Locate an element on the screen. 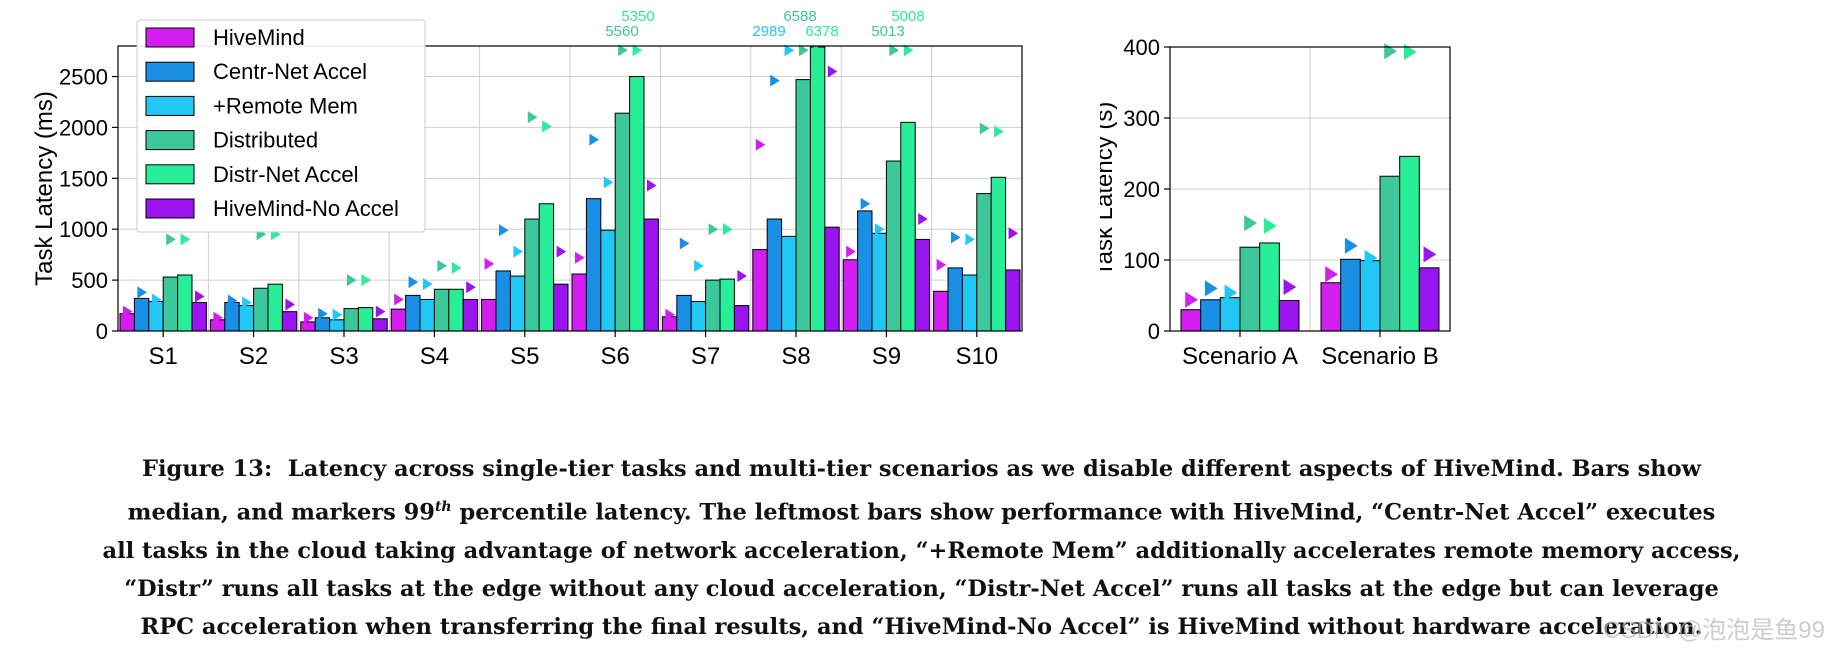  p99-marker-s7-distr-net-accel is located at coordinates (728, 229).